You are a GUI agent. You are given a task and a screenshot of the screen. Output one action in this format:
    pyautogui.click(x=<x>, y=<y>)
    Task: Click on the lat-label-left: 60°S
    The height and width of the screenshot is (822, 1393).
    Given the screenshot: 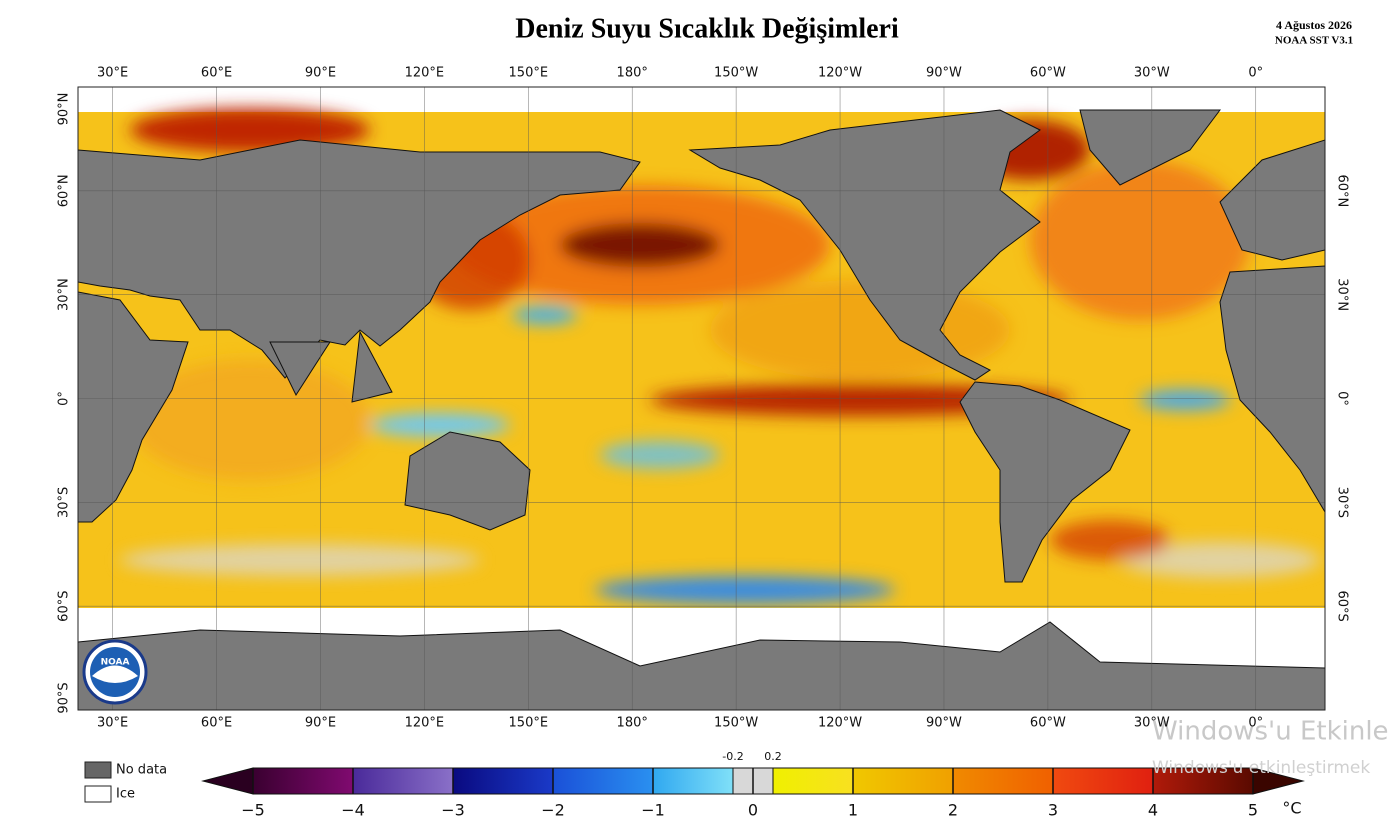 What is the action you would take?
    pyautogui.click(x=64, y=606)
    